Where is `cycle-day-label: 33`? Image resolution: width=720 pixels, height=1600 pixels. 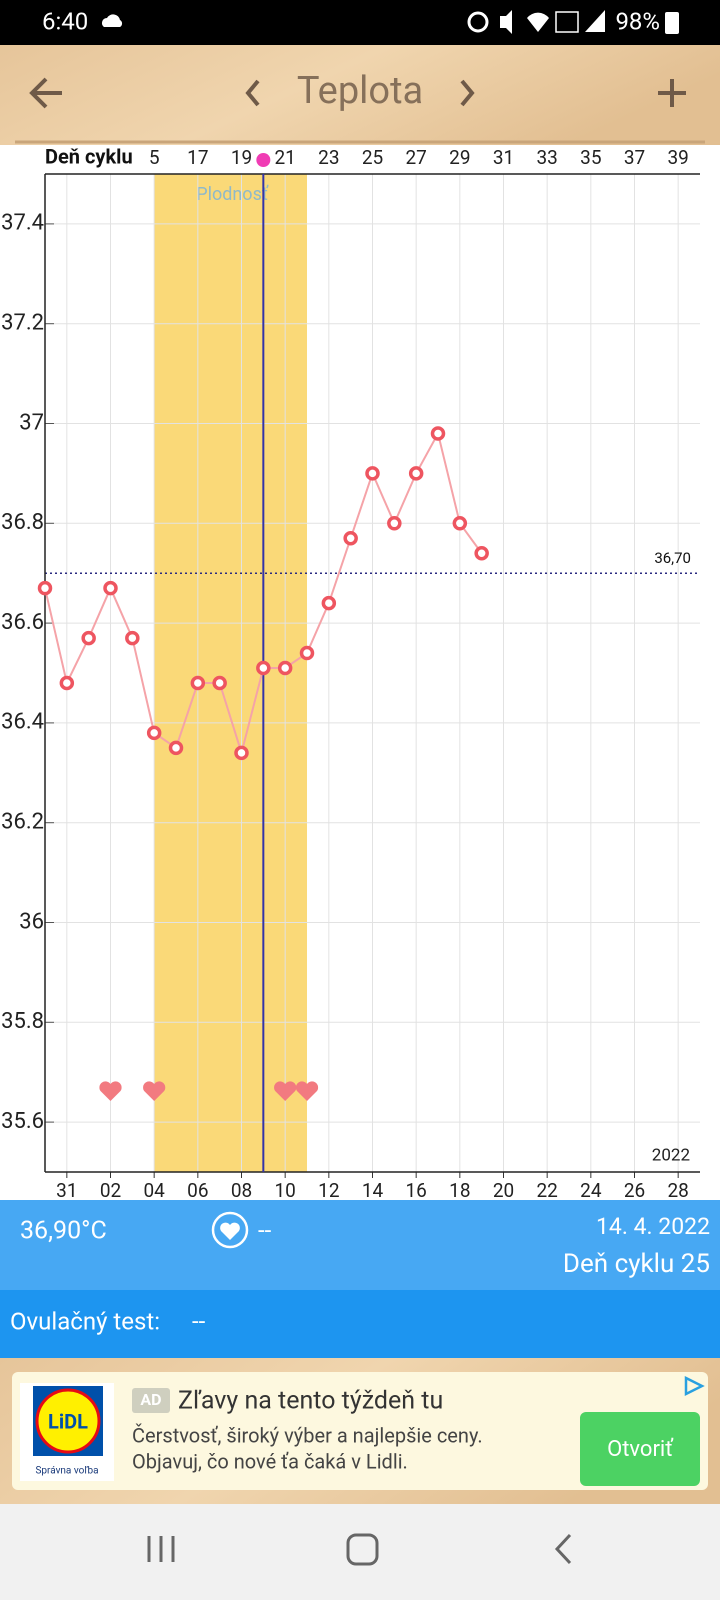 cycle-day-label: 33 is located at coordinates (546, 157).